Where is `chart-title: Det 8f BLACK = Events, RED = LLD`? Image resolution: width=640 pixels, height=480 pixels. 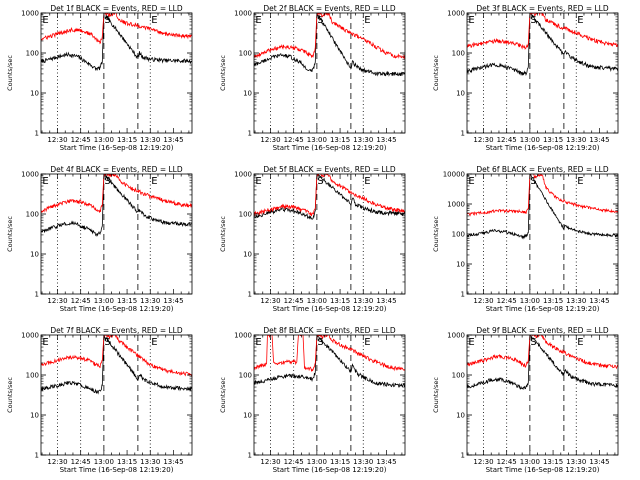
chart-title: Det 8f BLACK = Events, RED = LLD is located at coordinates (329, 330).